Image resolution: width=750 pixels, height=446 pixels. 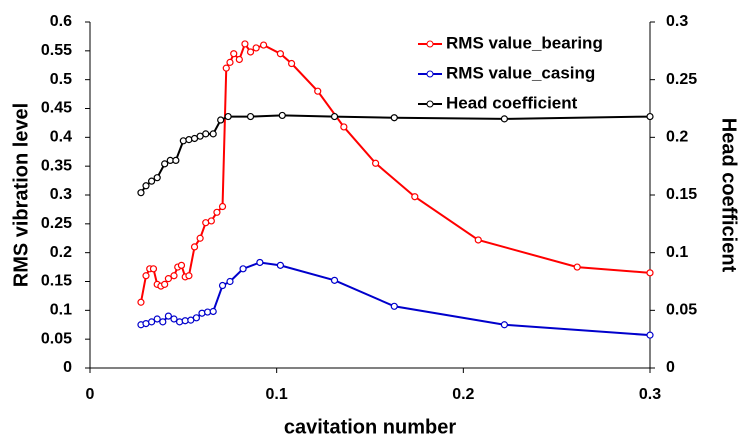 I want to click on y2-tick-label: 0, so click(x=670, y=367).